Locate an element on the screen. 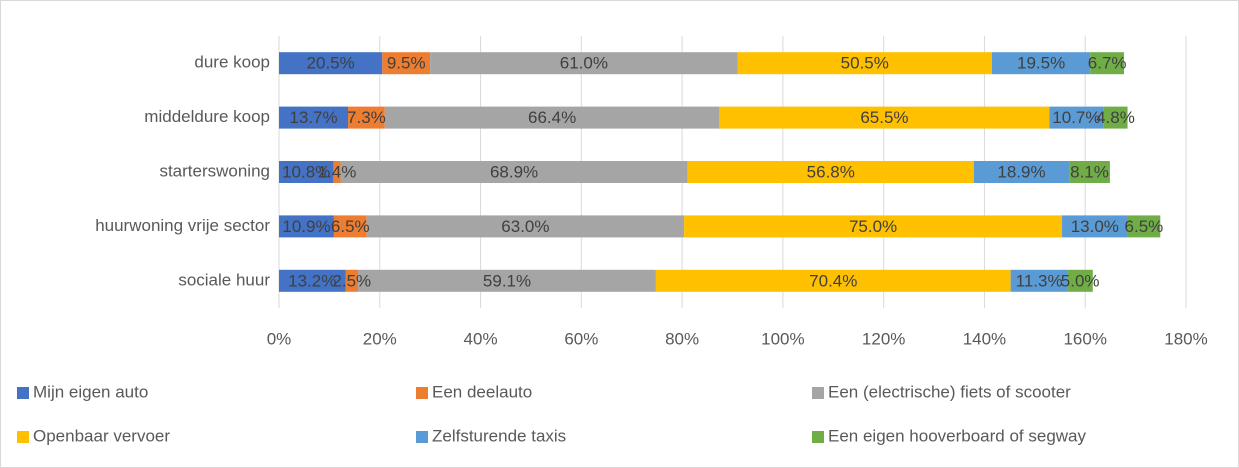 The width and height of the screenshot is (1239, 468). legend-label: Mijn eigen auto is located at coordinates (90, 391).